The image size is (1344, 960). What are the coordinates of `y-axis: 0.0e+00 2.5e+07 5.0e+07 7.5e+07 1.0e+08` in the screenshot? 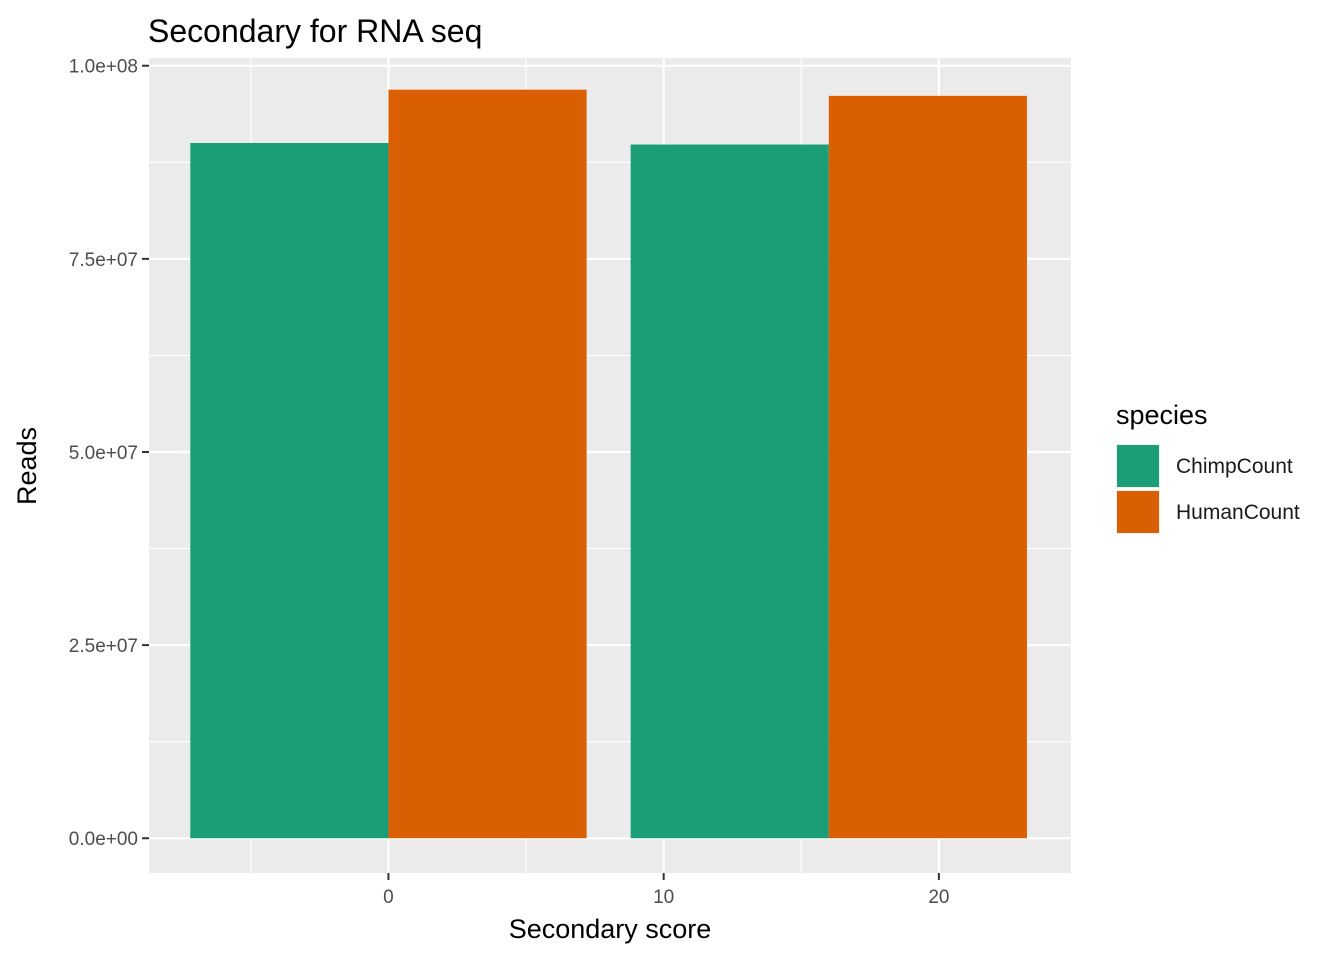 It's located at (109, 453).